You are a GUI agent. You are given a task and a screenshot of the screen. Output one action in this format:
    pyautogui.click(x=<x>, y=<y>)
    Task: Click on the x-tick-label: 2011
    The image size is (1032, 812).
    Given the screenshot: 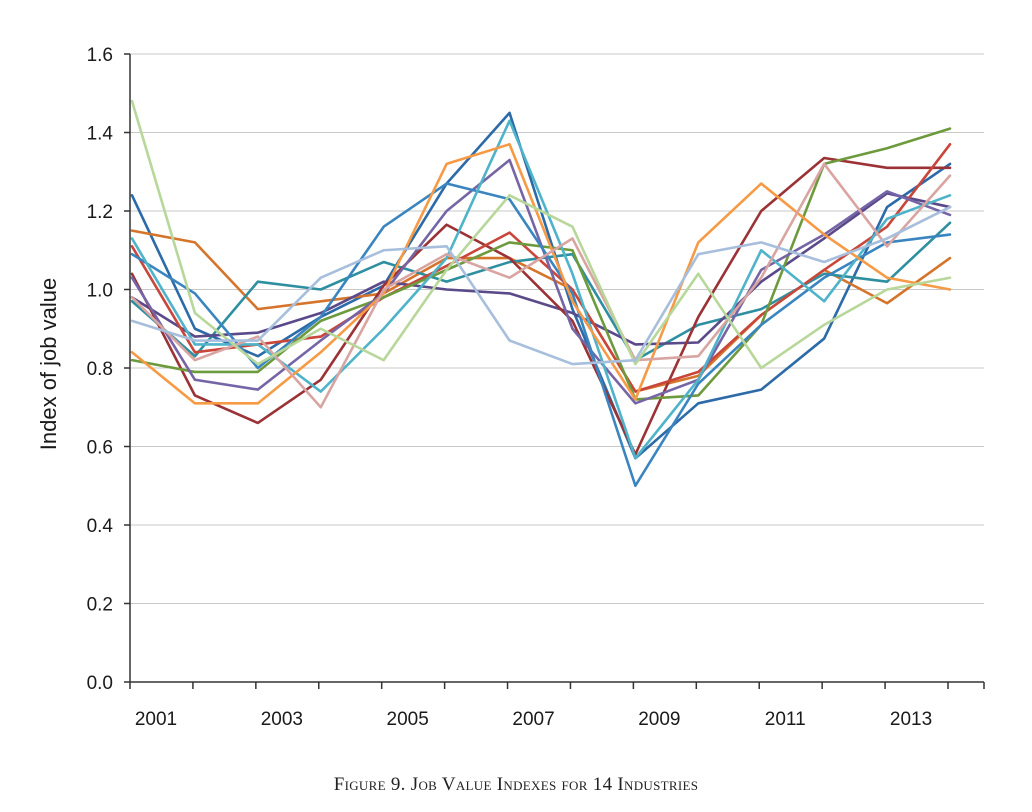 What is the action you would take?
    pyautogui.click(x=785, y=719)
    